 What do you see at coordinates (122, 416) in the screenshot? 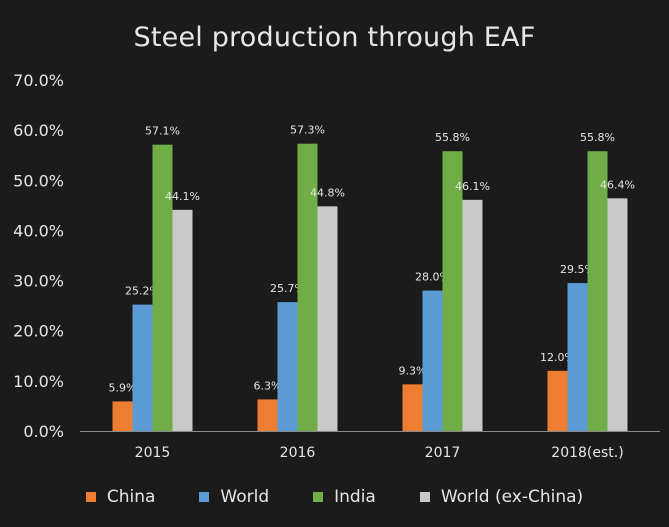
I see `bar-china-2015` at bounding box center [122, 416].